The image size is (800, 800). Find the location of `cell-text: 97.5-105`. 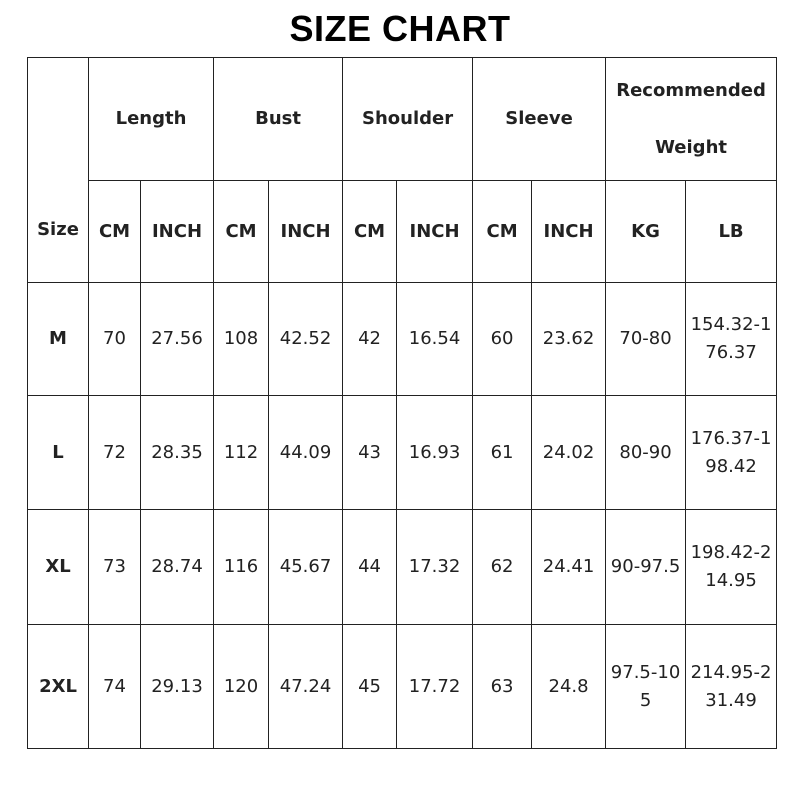

cell-text: 97.5-105 is located at coordinates (645, 686).